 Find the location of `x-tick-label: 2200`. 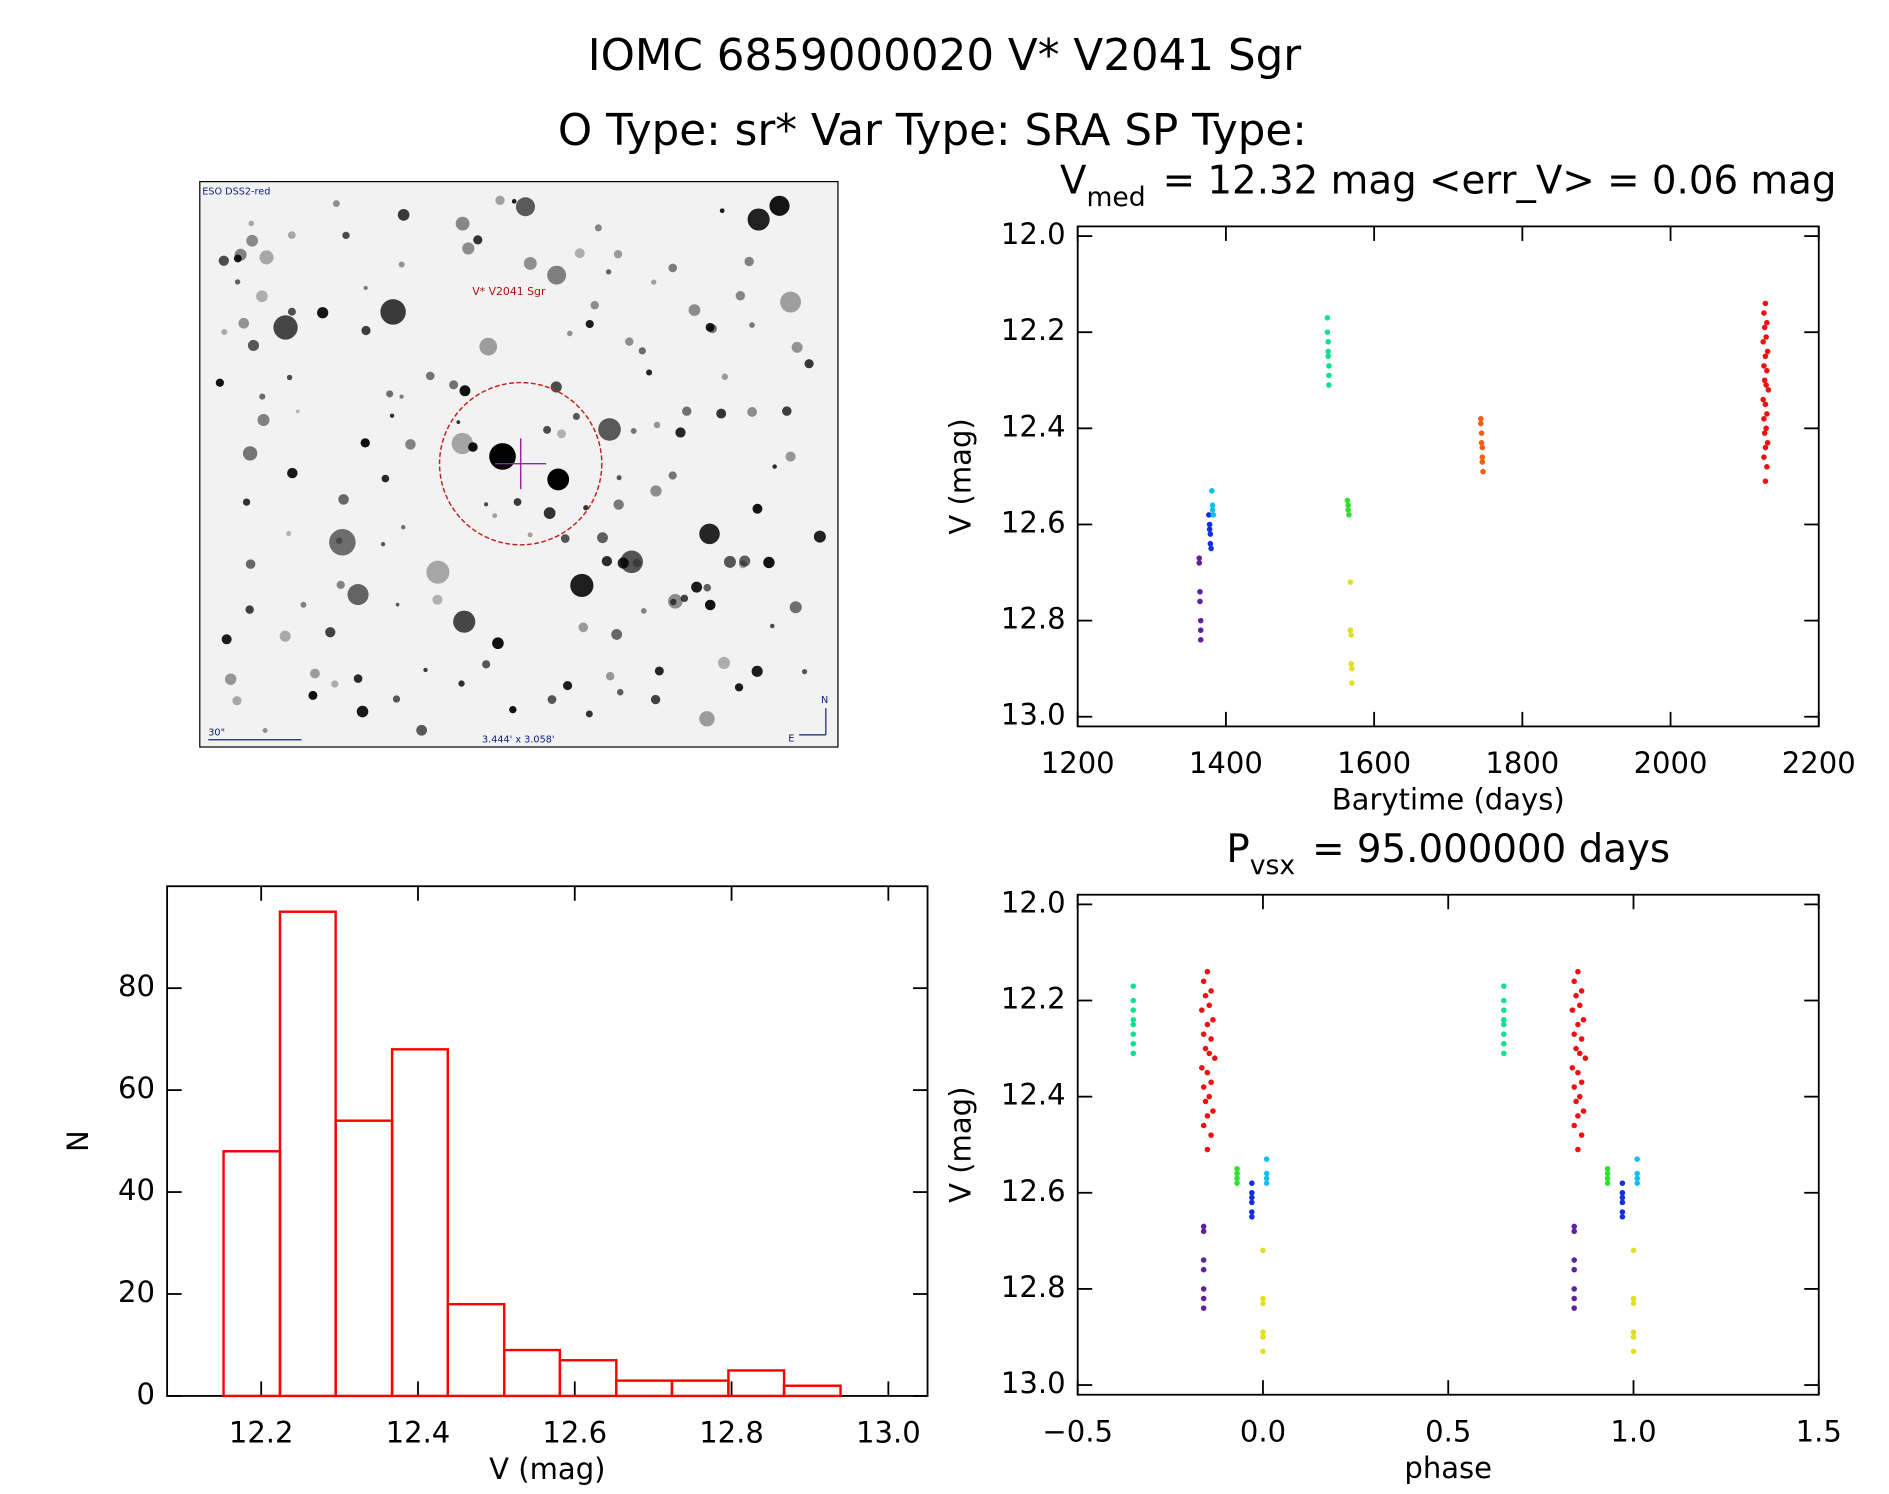

x-tick-label: 2200 is located at coordinates (1819, 763).